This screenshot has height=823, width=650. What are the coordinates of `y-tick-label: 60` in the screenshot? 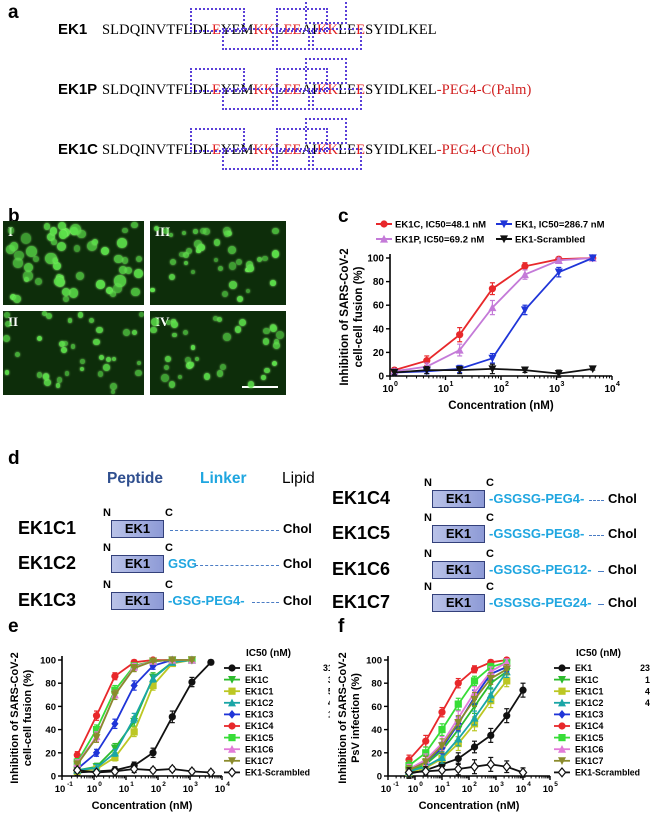 It's located at (50, 707).